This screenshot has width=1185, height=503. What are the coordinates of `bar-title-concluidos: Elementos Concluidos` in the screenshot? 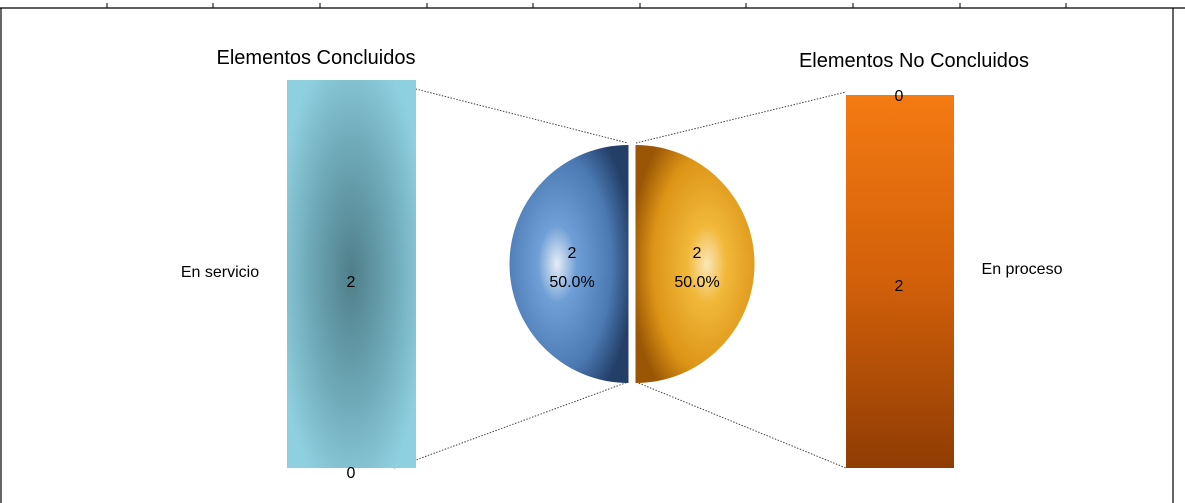 It's located at (316, 58).